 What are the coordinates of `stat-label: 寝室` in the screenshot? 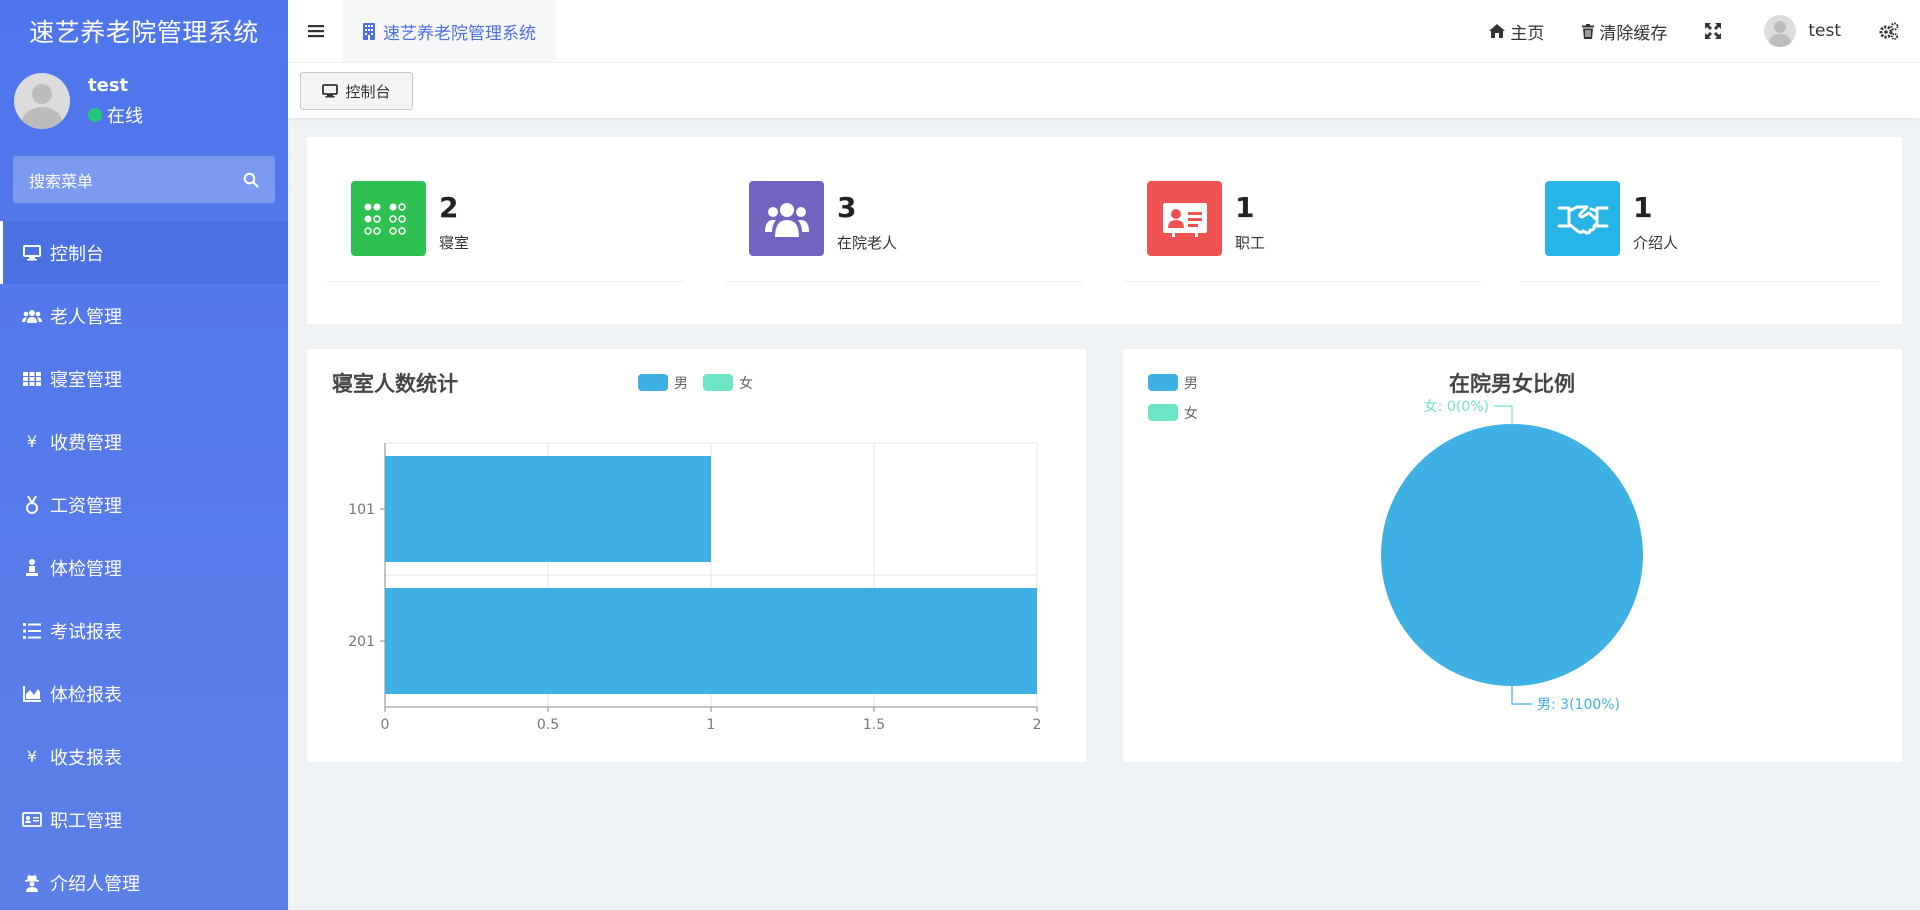 It's located at (454, 243).